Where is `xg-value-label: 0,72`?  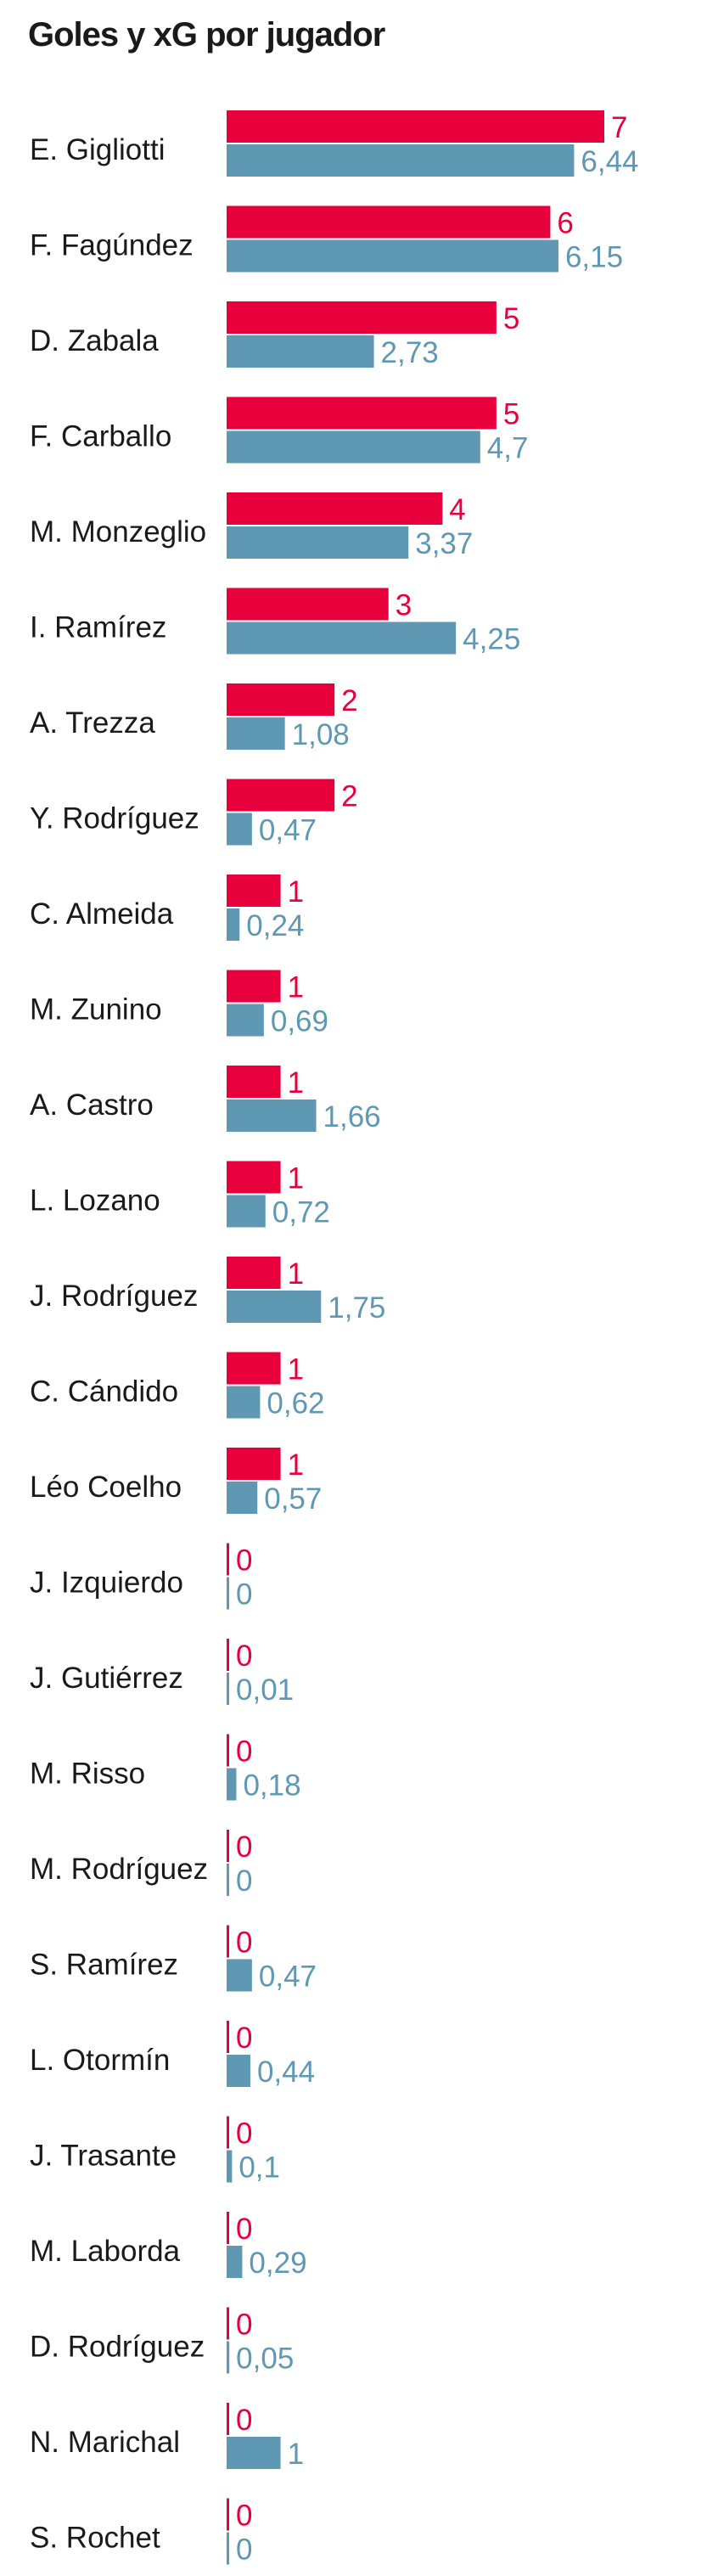
xg-value-label: 0,72 is located at coordinates (301, 1212).